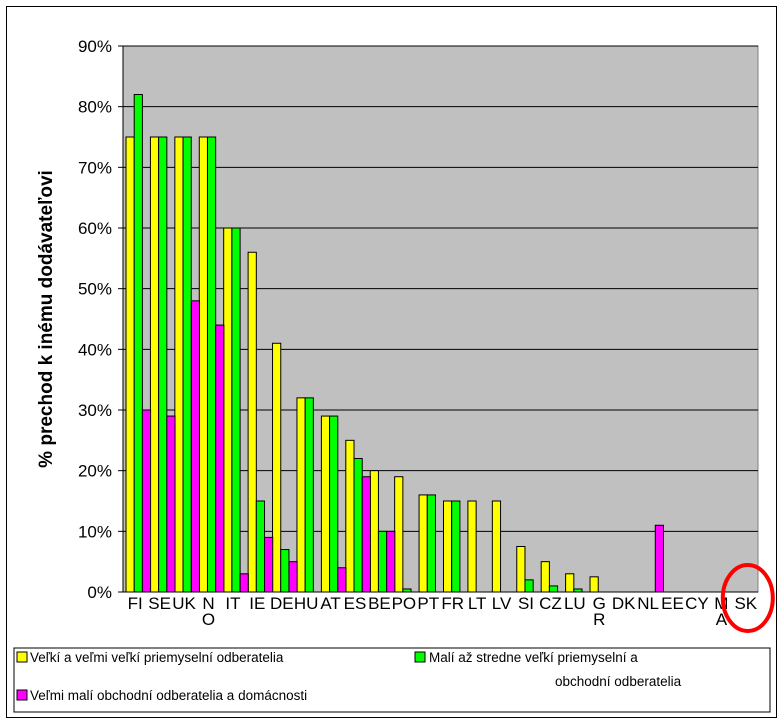 Image resolution: width=783 pixels, height=724 pixels. What do you see at coordinates (624, 603) in the screenshot?
I see `x-tick-label: DK` at bounding box center [624, 603].